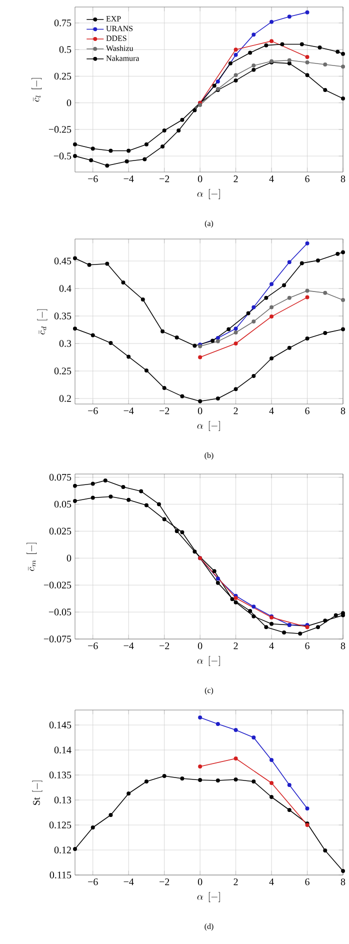 This screenshot has width=349, height=944. I want to click on y-tick-label: 0.05, so click(63, 504).